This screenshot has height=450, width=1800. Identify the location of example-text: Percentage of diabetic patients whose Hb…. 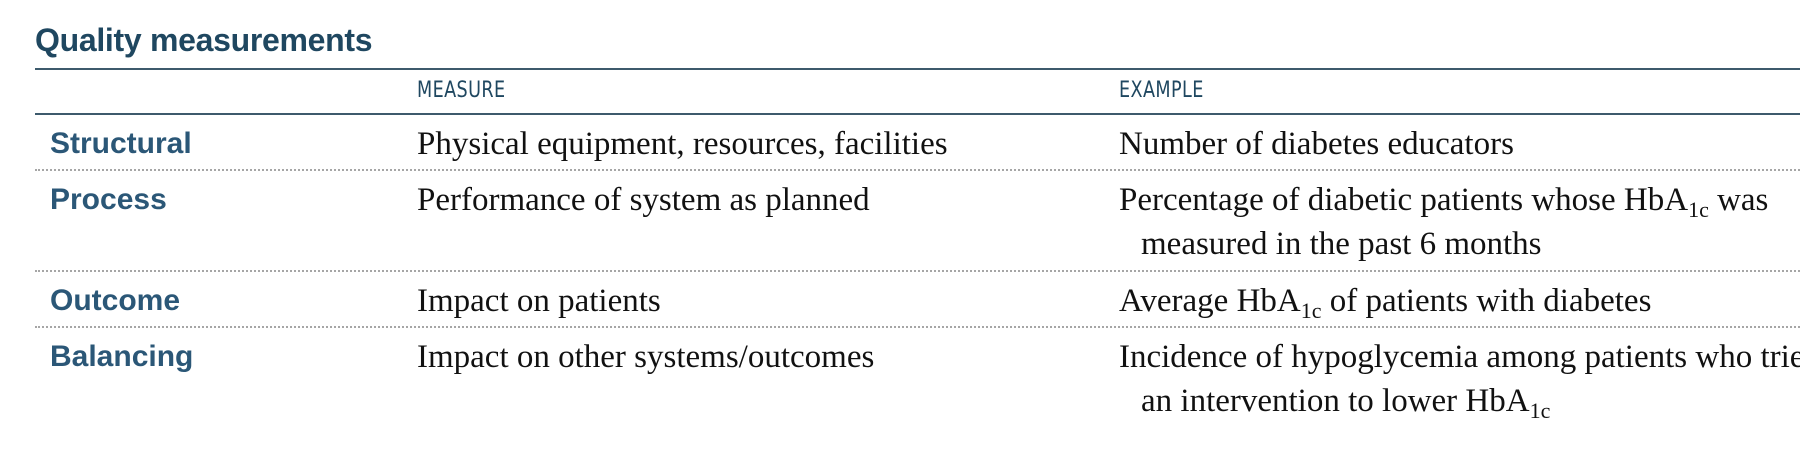
(1404, 200).